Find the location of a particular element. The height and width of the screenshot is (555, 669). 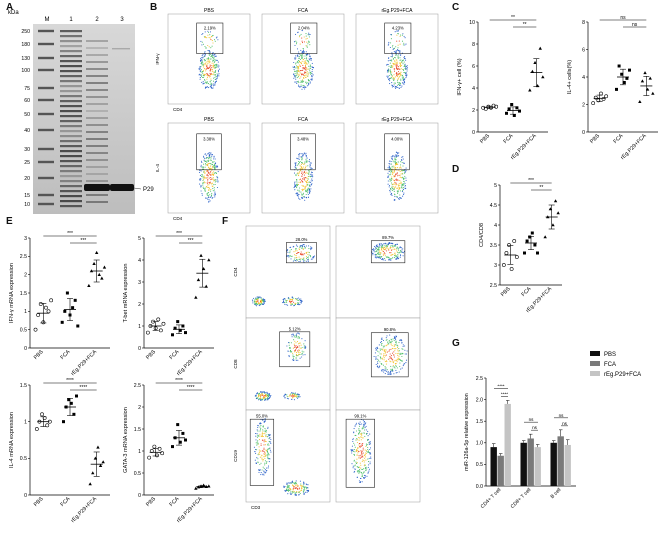

y-tick-label: 1.5 is located at coordinates (137, 430).